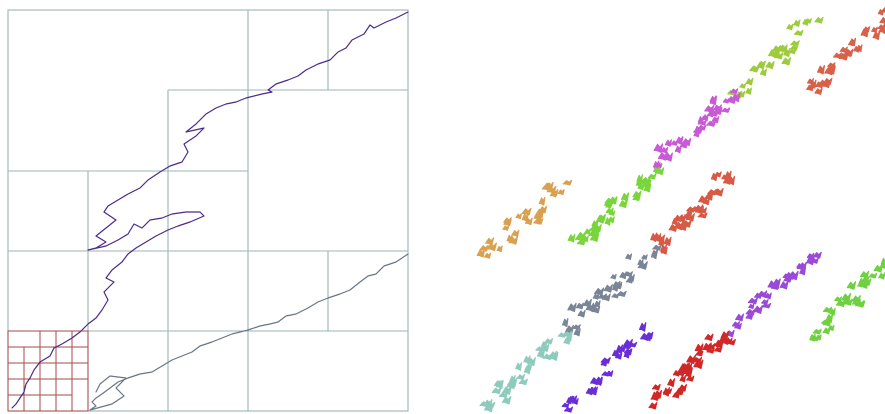  I want to click on cluster-slate, so click(612, 290).